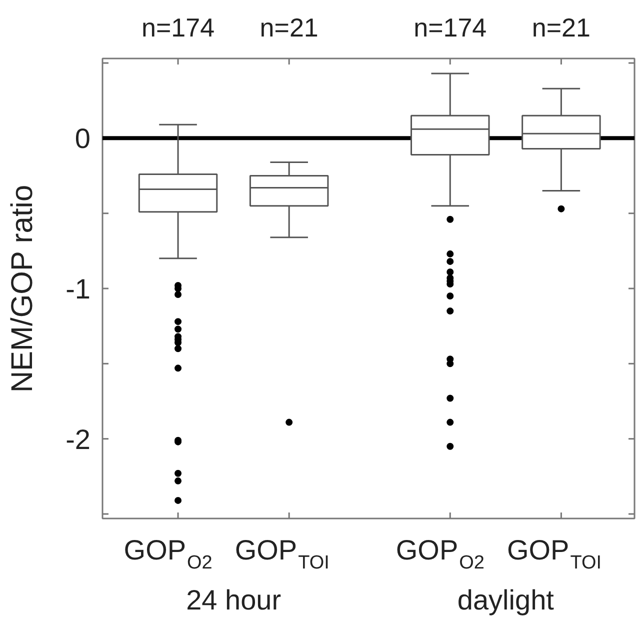 The width and height of the screenshot is (636, 624). What do you see at coordinates (505, 600) in the screenshot?
I see `text: daylight` at bounding box center [505, 600].